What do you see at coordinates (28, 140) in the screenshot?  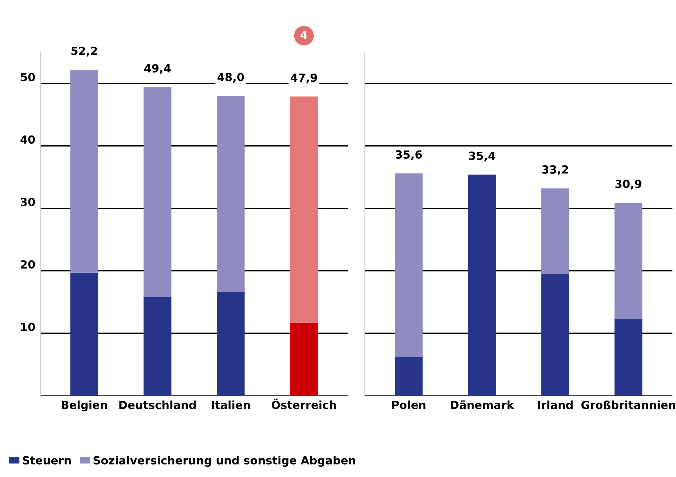 I see `y-tick-label: 40` at bounding box center [28, 140].